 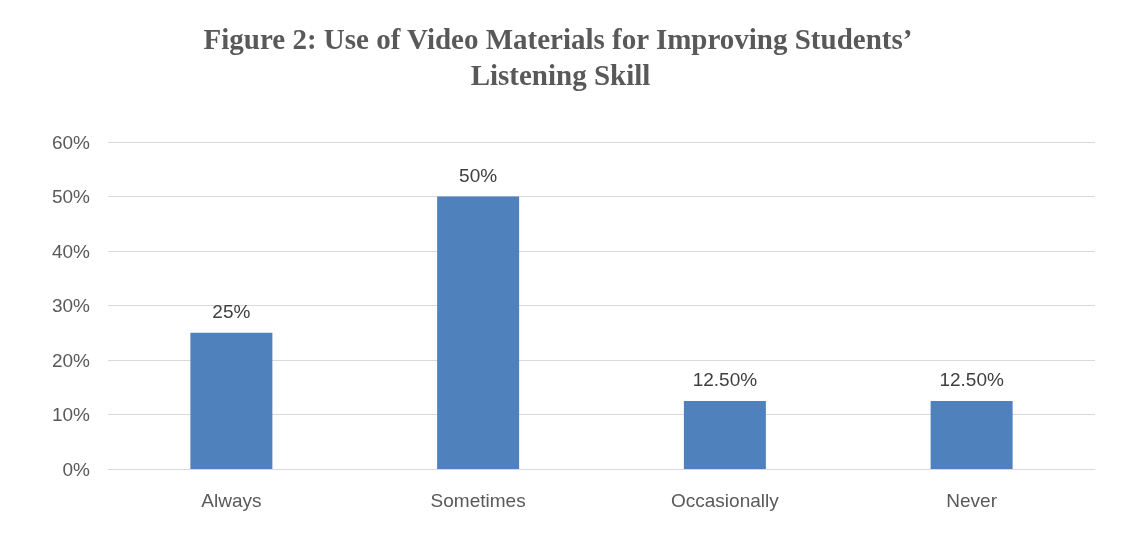 I want to click on y-tick-label: 10%, so click(x=71, y=414).